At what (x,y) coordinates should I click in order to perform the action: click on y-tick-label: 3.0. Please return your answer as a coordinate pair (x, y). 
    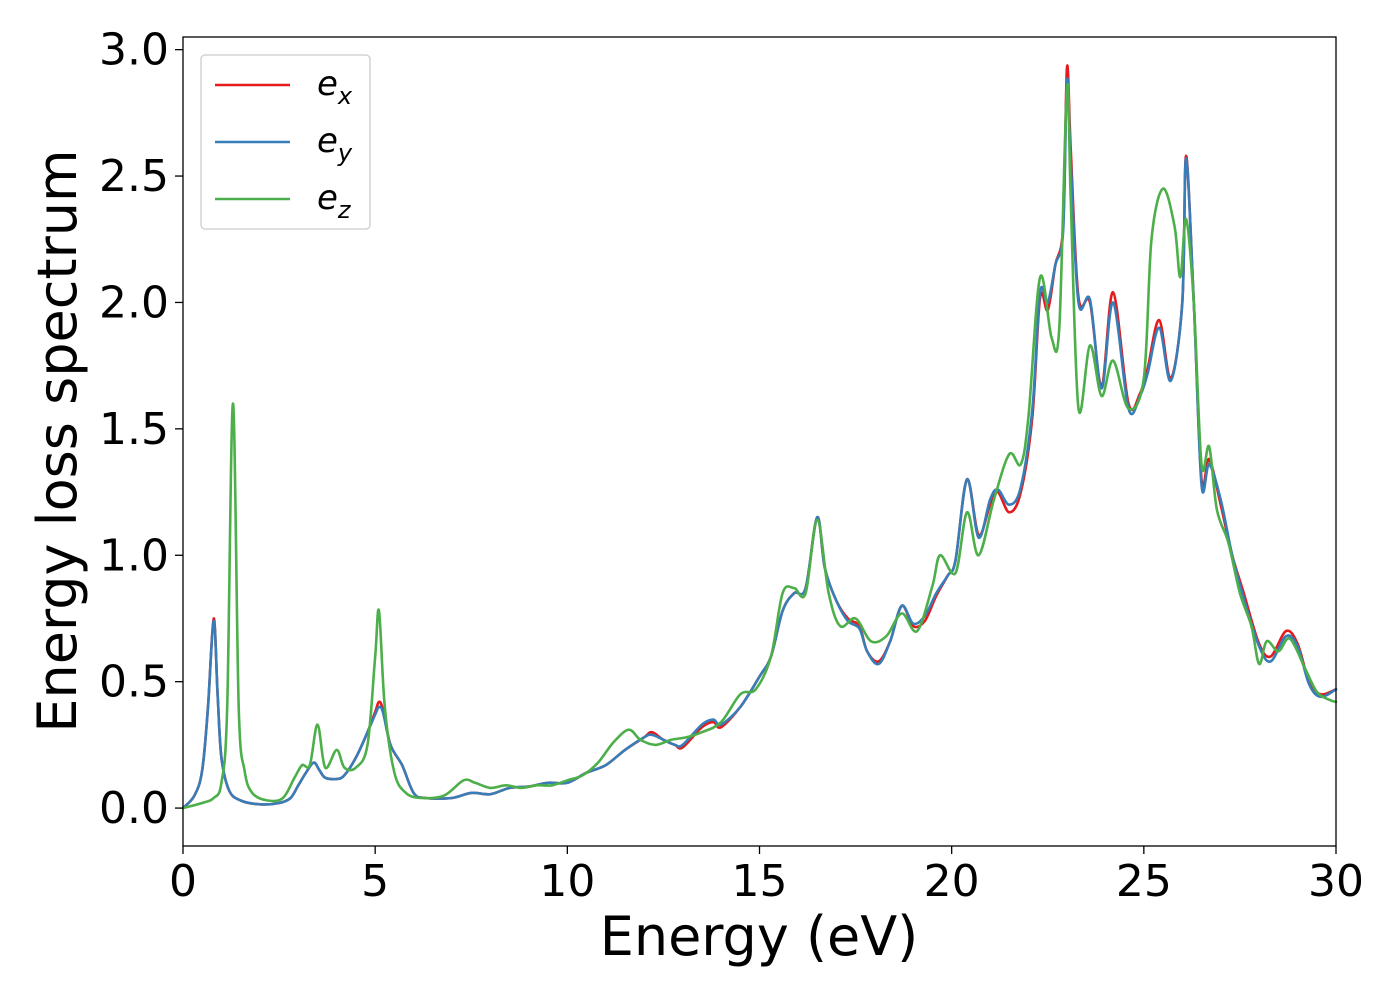
    Looking at the image, I should click on (134, 50).